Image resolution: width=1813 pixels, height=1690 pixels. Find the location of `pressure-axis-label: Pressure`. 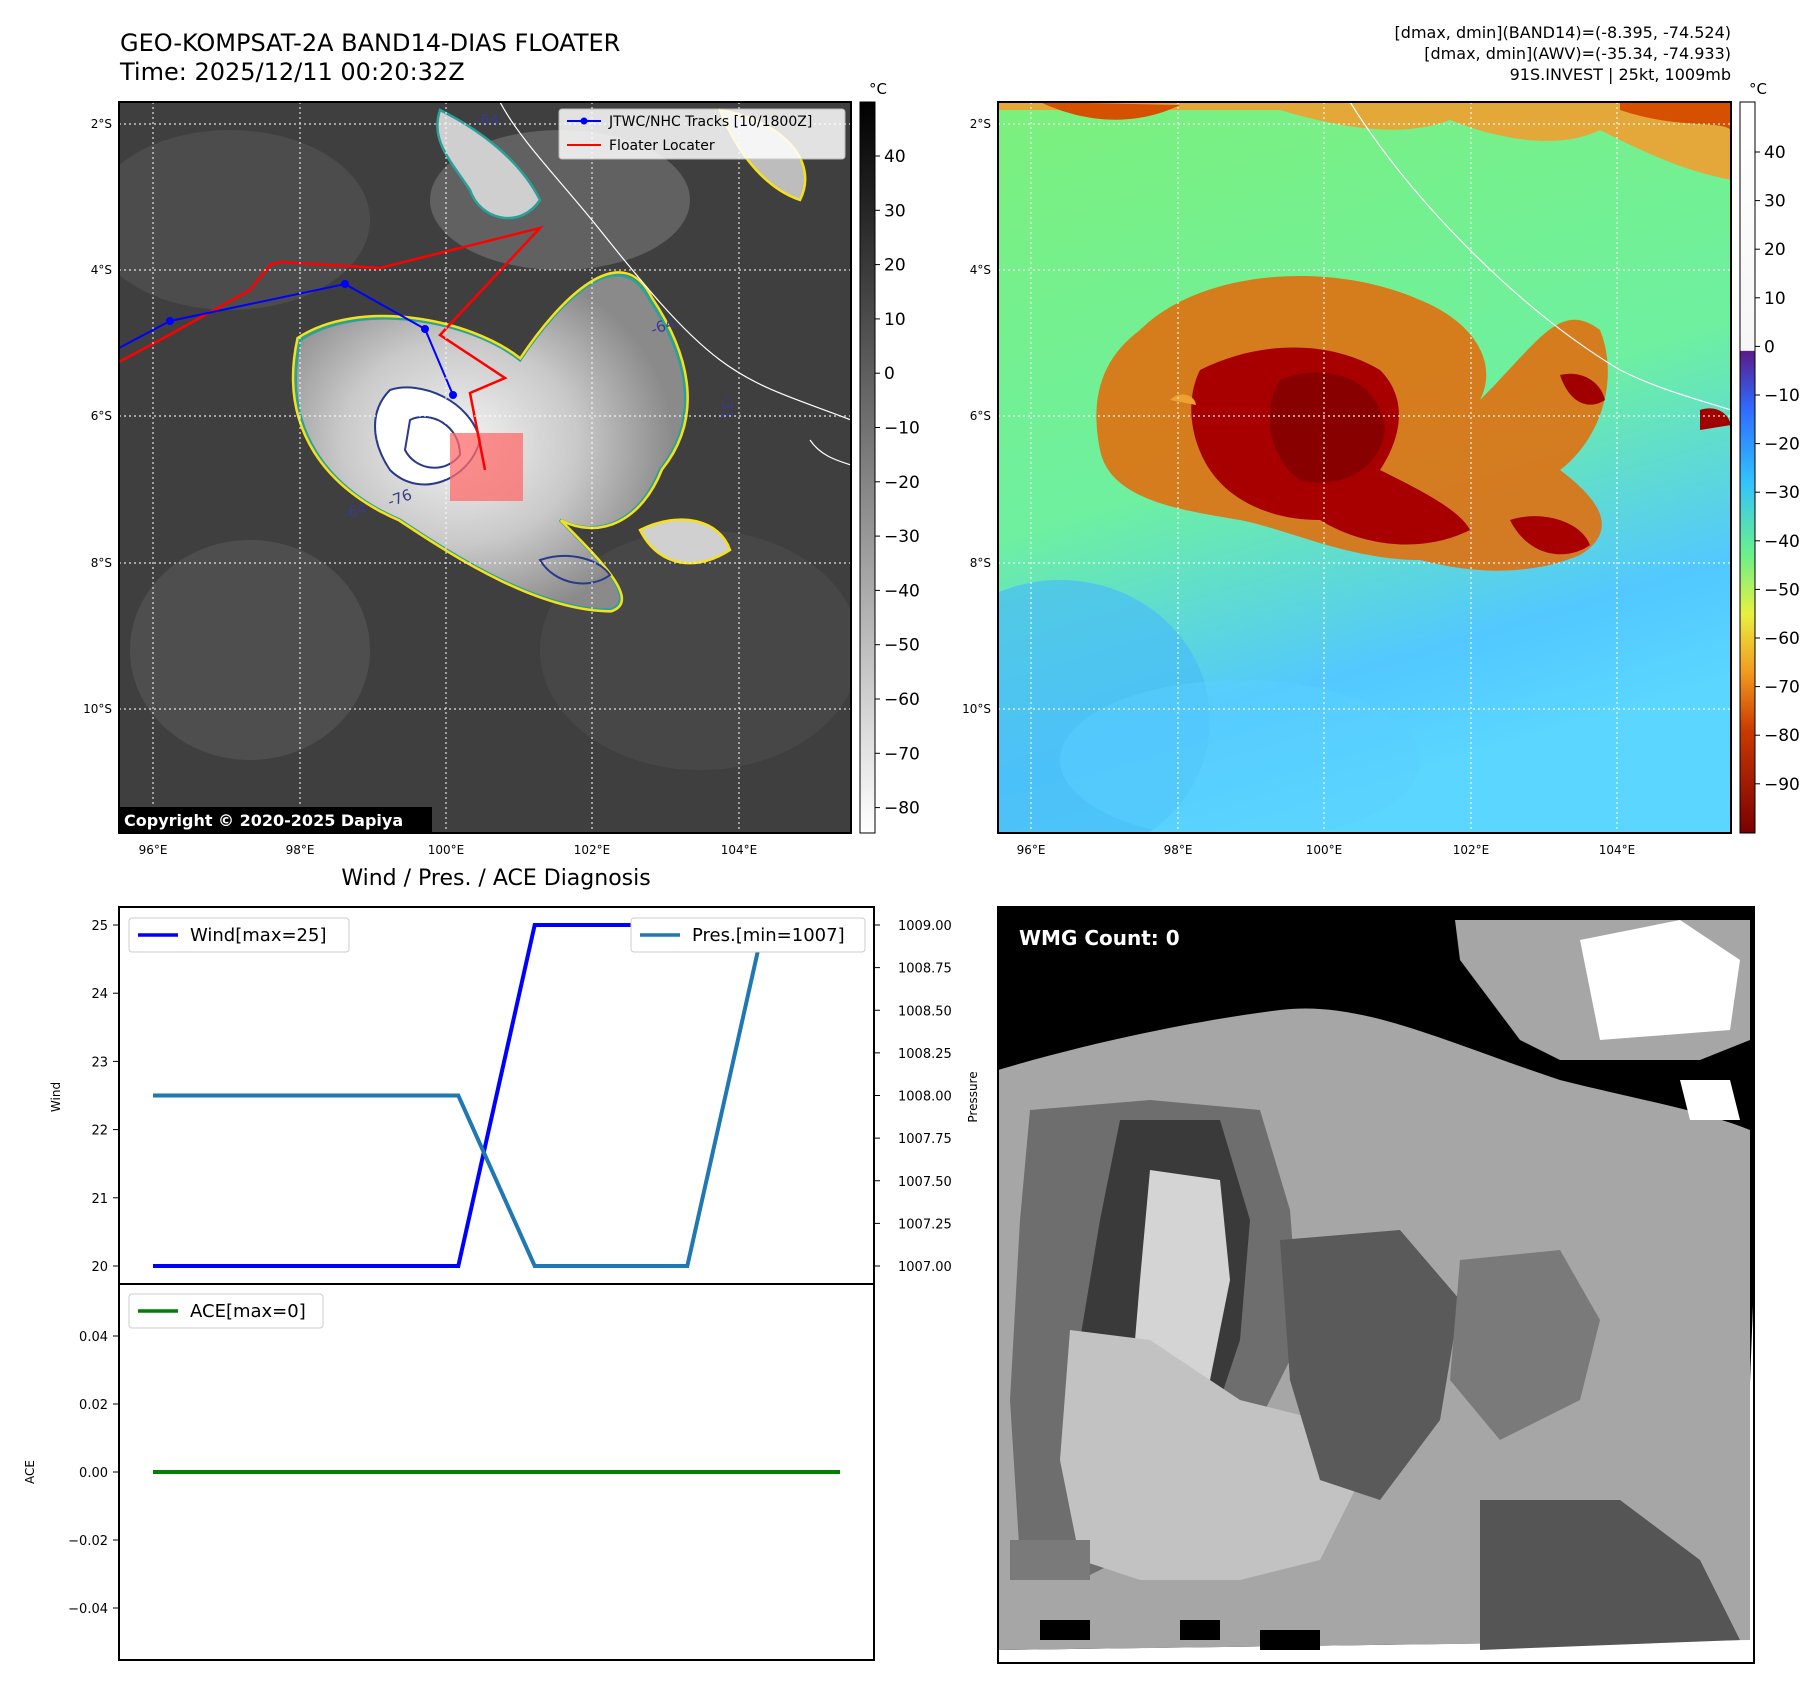

pressure-axis-label: Pressure is located at coordinates (973, 1096).